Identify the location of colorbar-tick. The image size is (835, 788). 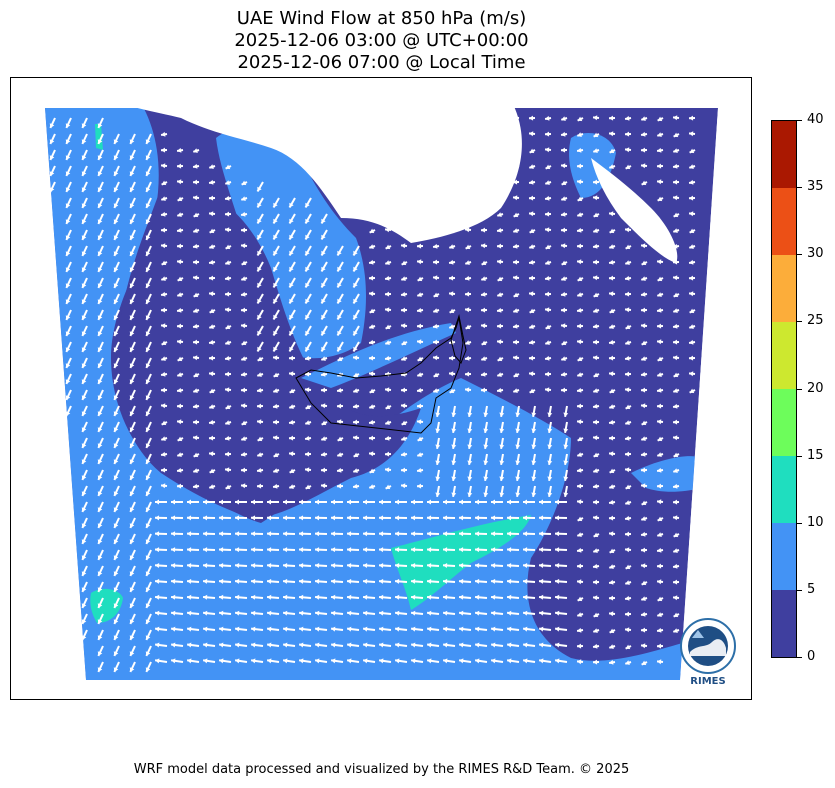
(799, 389).